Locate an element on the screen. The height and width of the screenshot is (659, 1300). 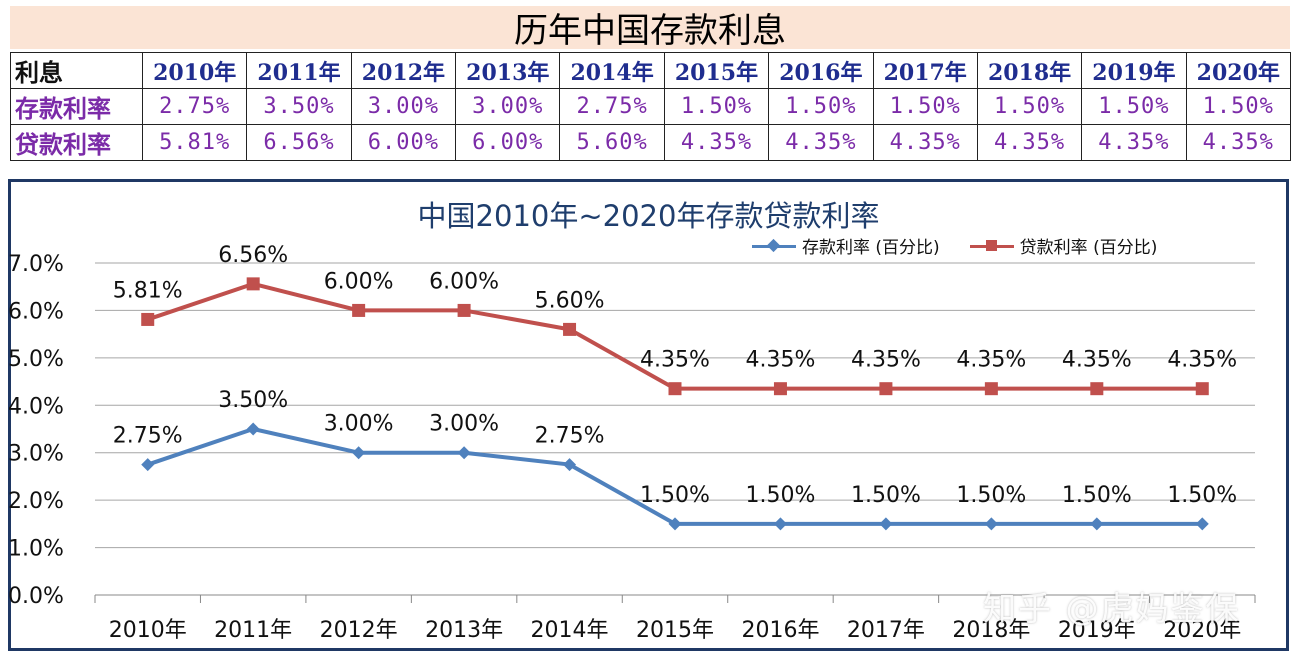
table-year-header: 2016年 is located at coordinates (821, 70).